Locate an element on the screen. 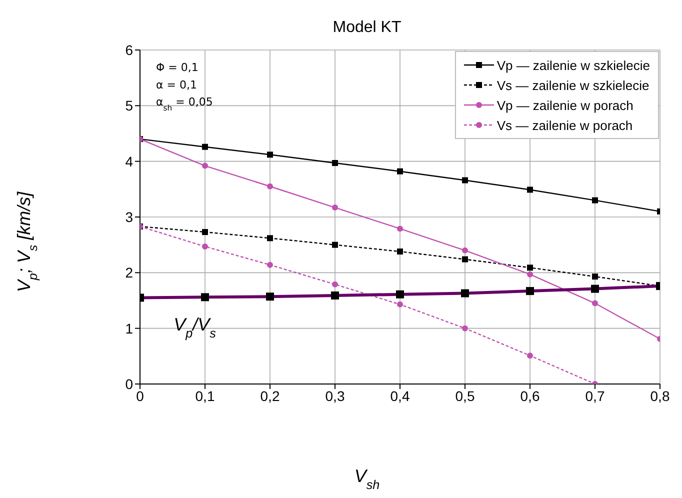  legend-label: Vp — zailenie w porach is located at coordinates (565, 105).